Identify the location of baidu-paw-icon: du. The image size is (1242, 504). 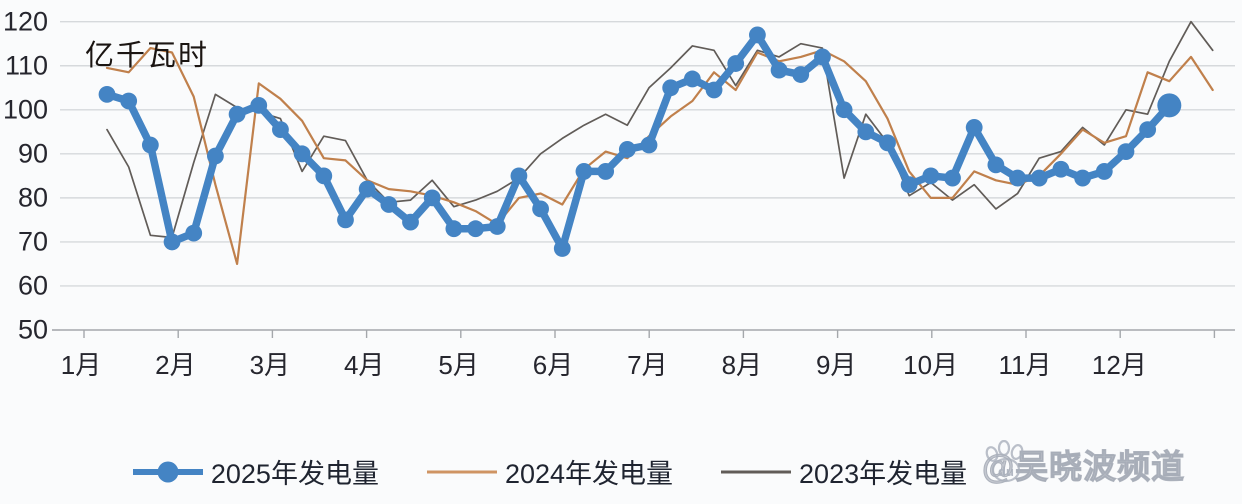
(1004, 461).